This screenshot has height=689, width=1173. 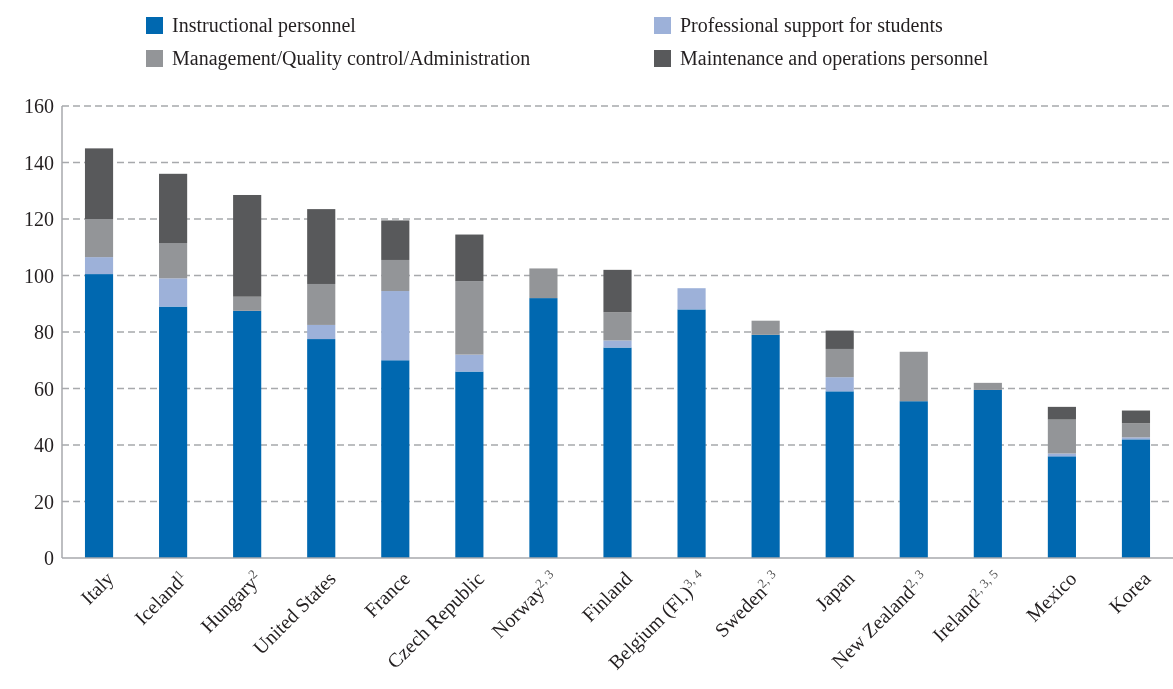 What do you see at coordinates (44, 332) in the screenshot?
I see `y-tick-label: 80` at bounding box center [44, 332].